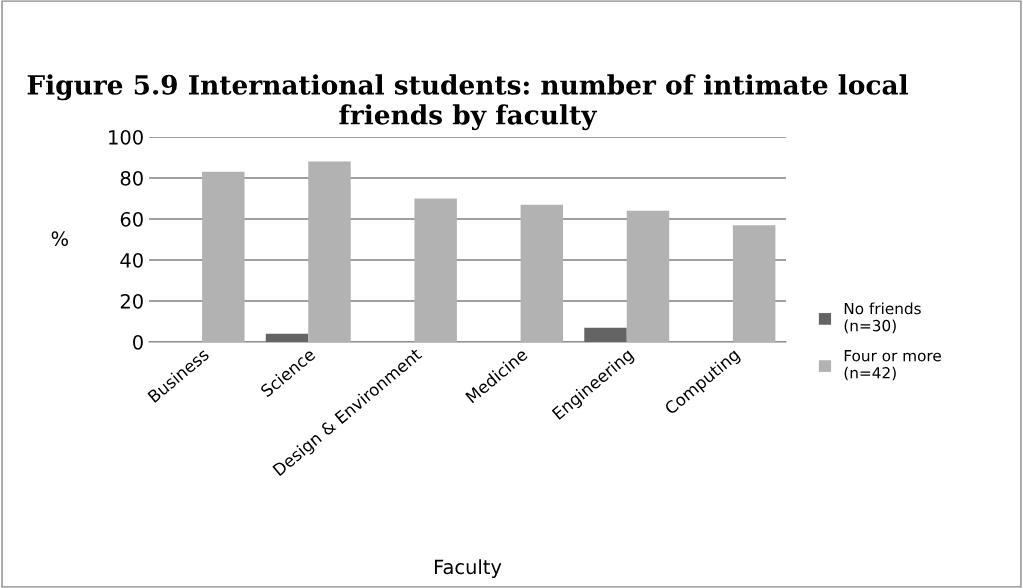 This screenshot has width=1023, height=588. Describe the element at coordinates (882, 318) in the screenshot. I see `legend-label: No friends (n=30)` at that location.